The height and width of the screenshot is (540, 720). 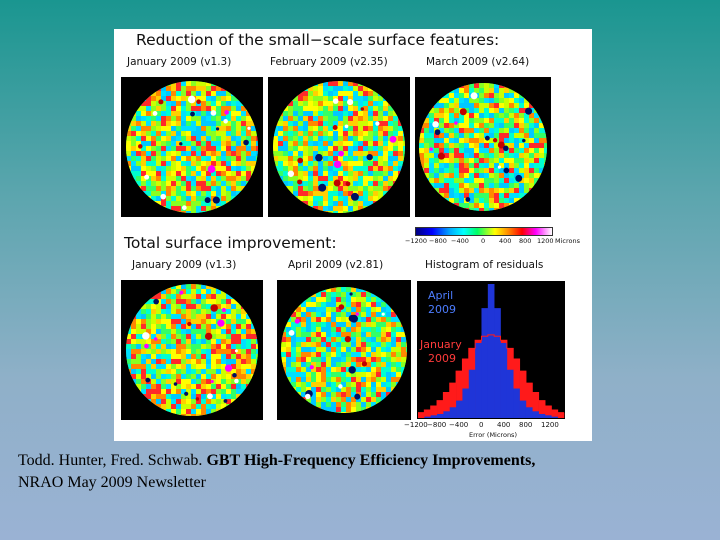 What do you see at coordinates (478, 62) in the screenshot?
I see `panel-label-march: March 2009 (v2.64)` at bounding box center [478, 62].